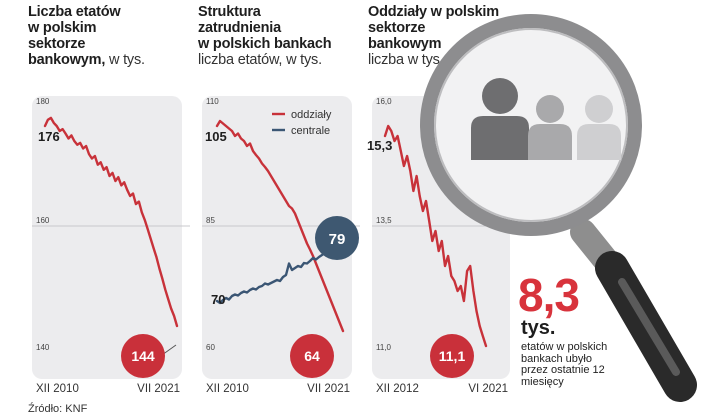  What do you see at coordinates (433, 12) in the screenshot?
I see `chart3-title-line: Oddziały w polskim` at bounding box center [433, 12].